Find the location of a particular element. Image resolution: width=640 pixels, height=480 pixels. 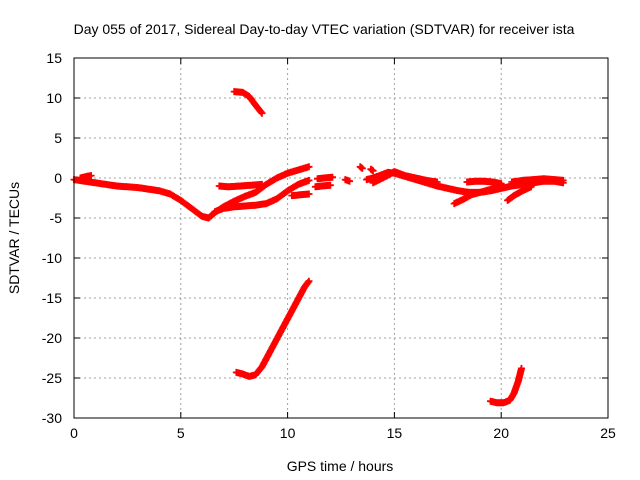

x-tick-label: 15 is located at coordinates (395, 433).